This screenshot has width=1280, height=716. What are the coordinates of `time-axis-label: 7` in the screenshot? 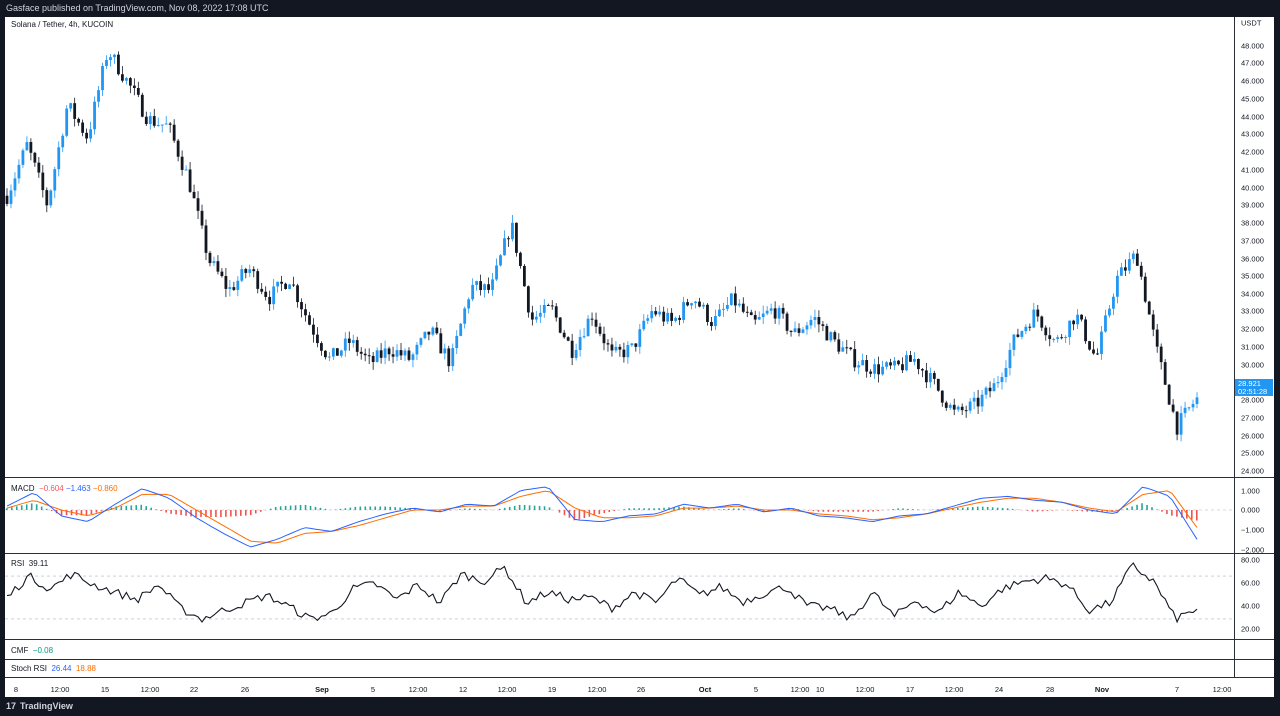 It's located at (1177, 689).